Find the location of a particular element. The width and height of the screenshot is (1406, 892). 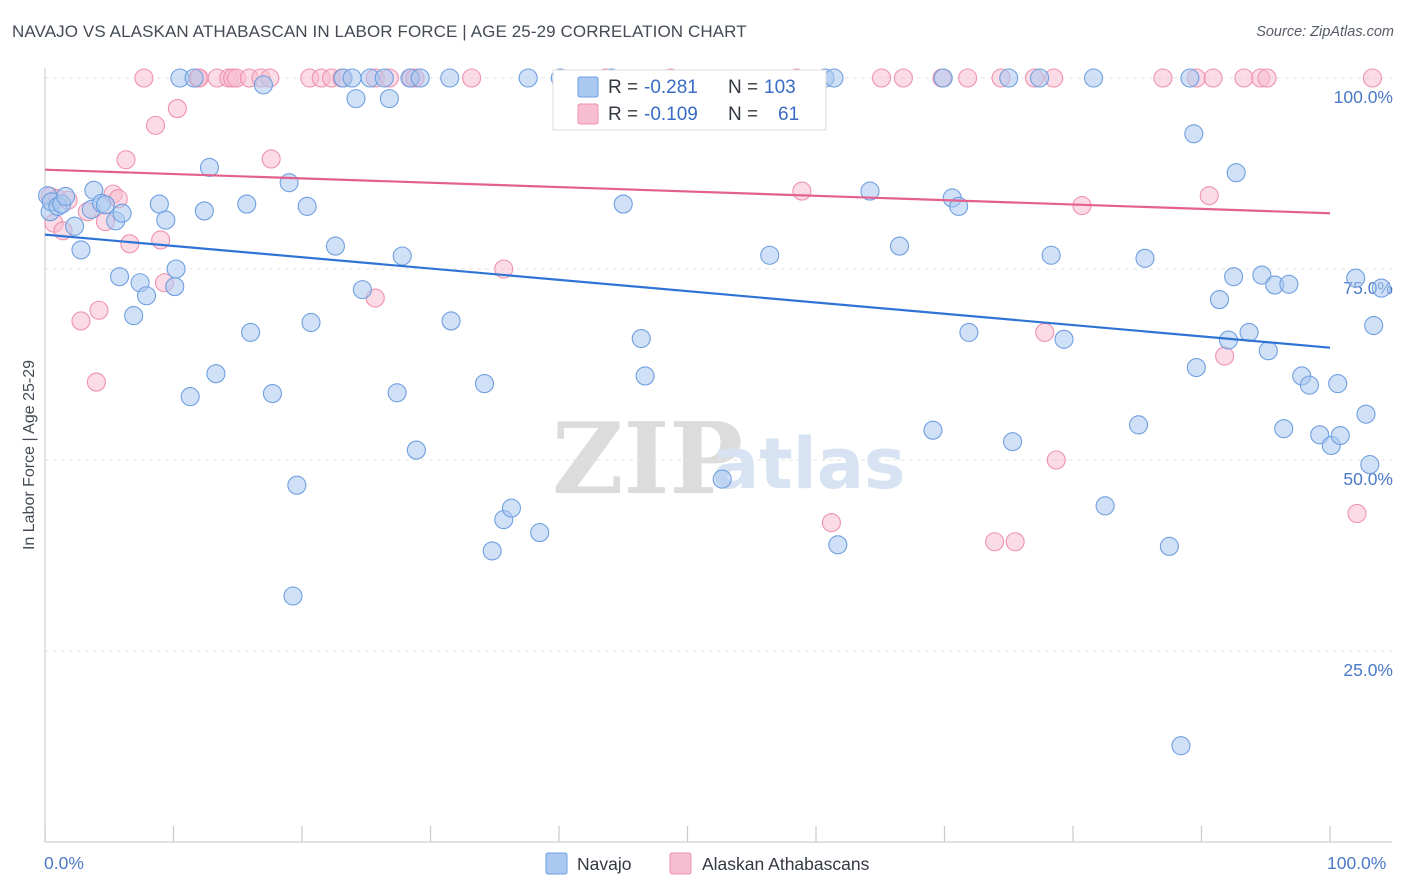

stats-n-label-navajo: N = is located at coordinates (743, 87).